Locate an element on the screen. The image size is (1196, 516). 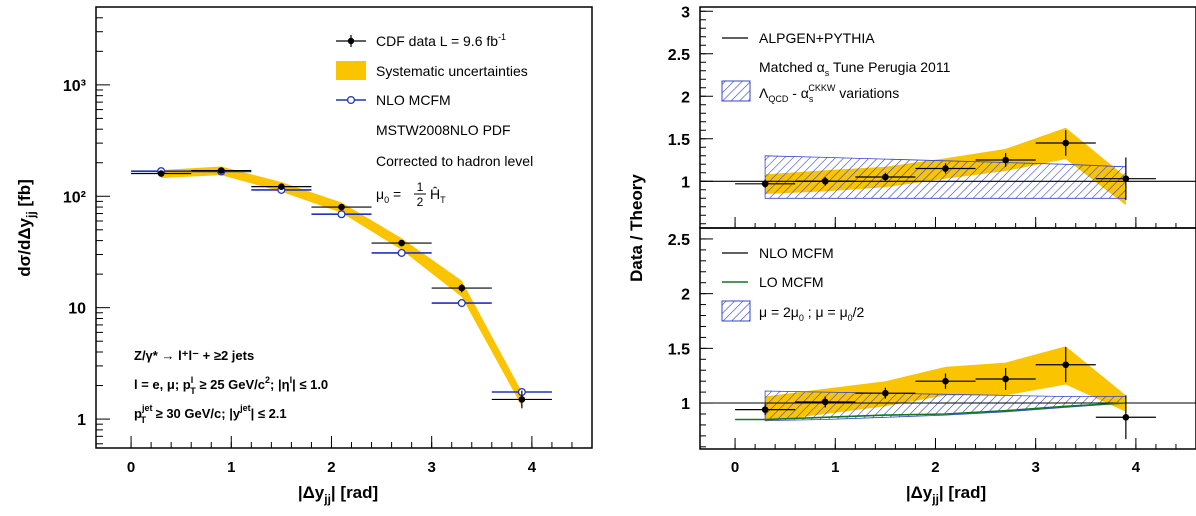
var-c: - α is located at coordinates (798, 93).